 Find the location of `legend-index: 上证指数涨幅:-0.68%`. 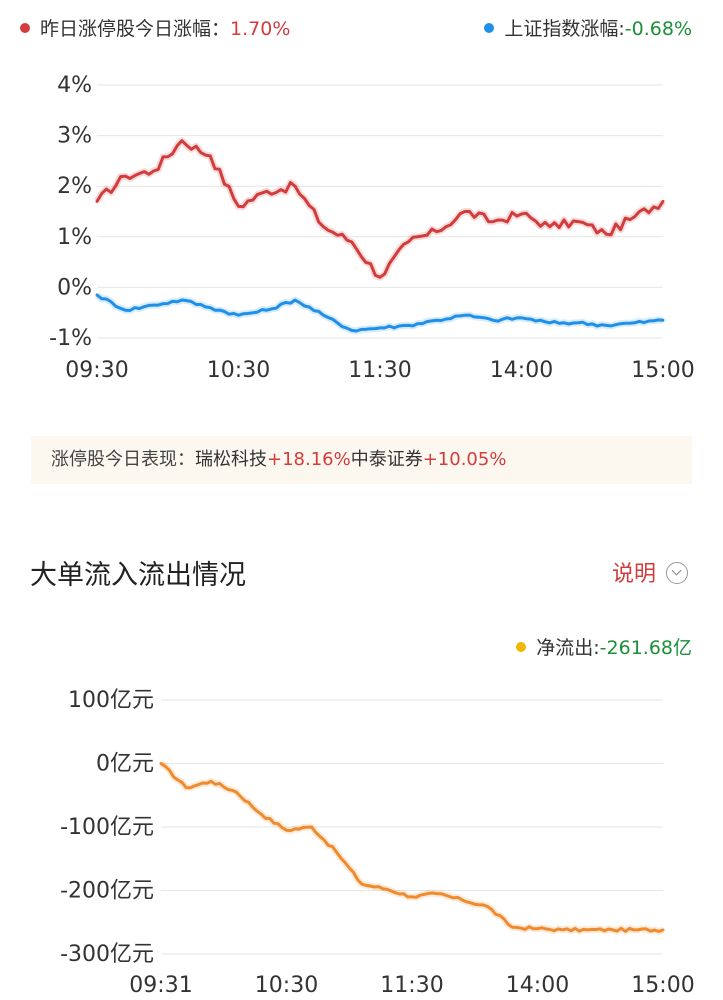

legend-index: 上证指数涨幅:-0.68% is located at coordinates (588, 27).